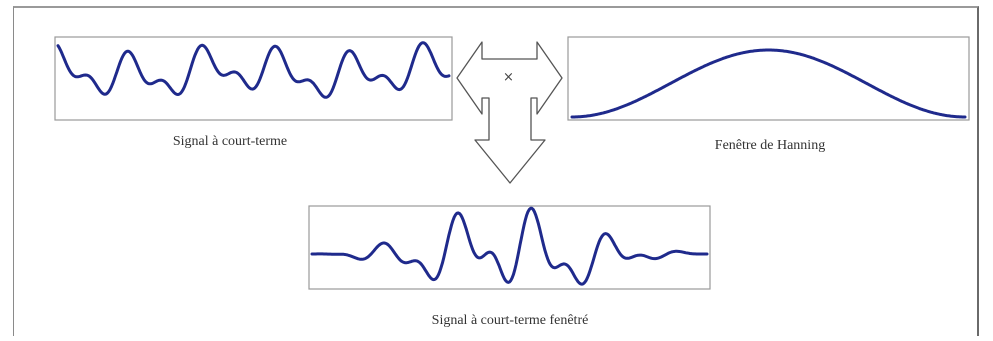 Image resolution: width=993 pixels, height=341 pixels. Describe the element at coordinates (508, 77) in the screenshot. I see `multiply-icon: ×` at that location.